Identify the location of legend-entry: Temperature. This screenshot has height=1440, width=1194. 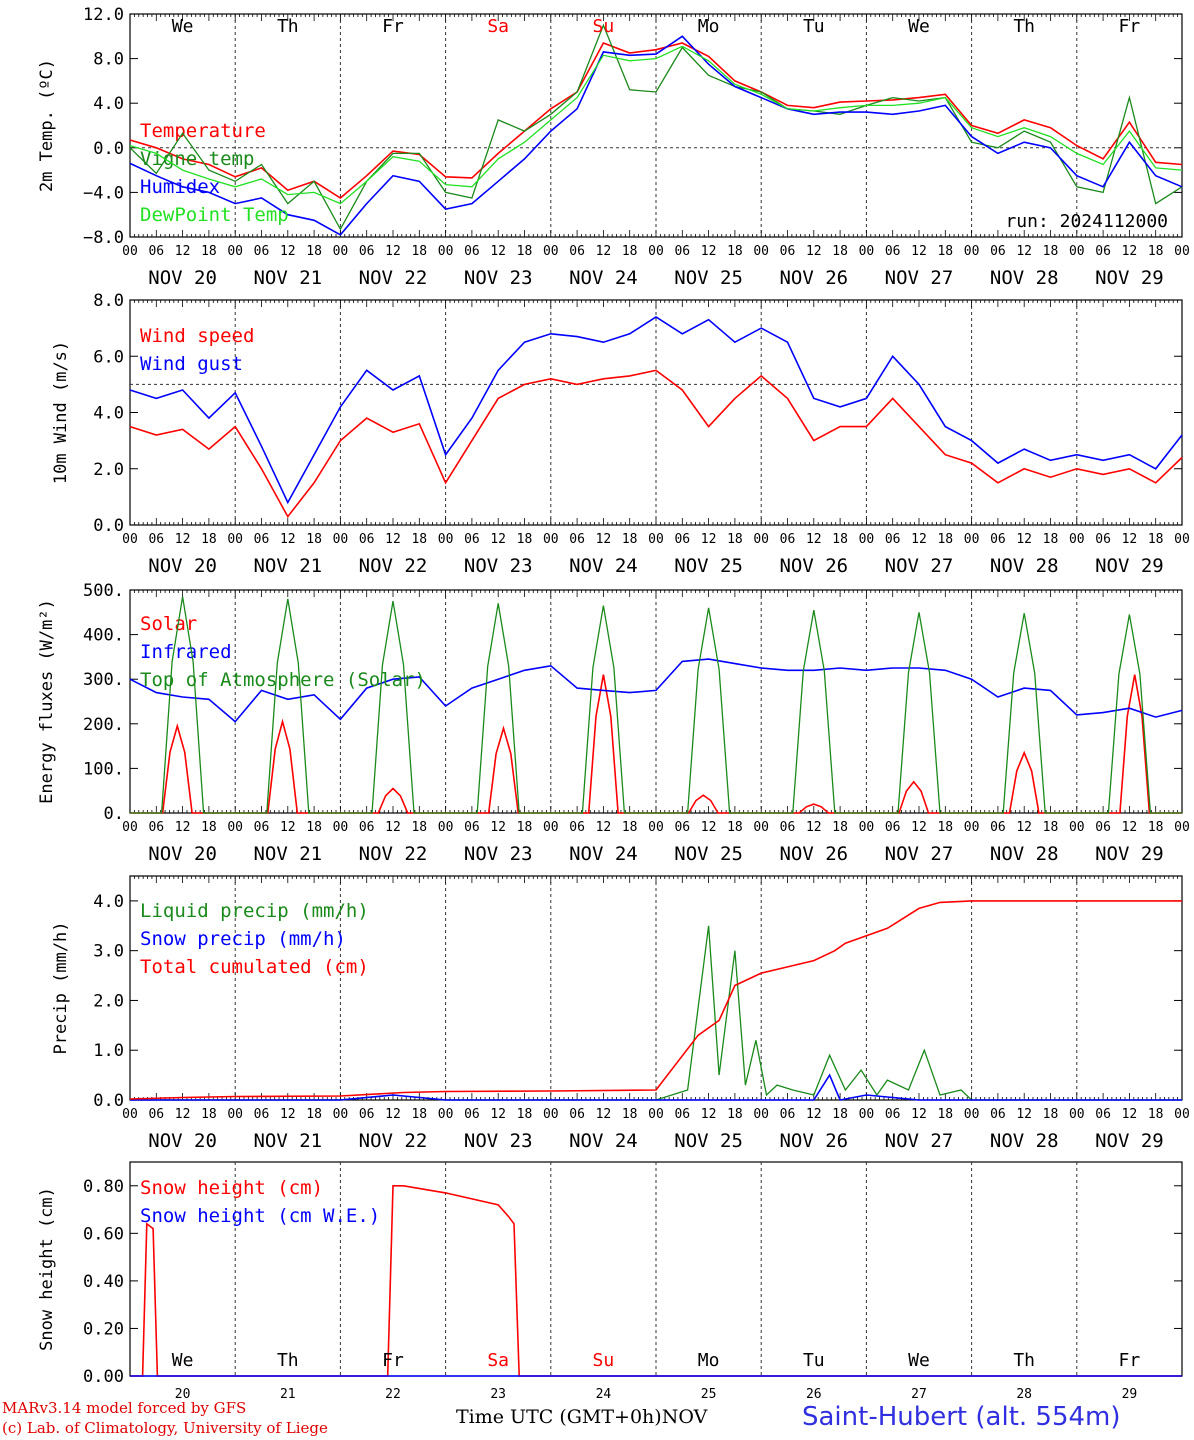
(203, 131).